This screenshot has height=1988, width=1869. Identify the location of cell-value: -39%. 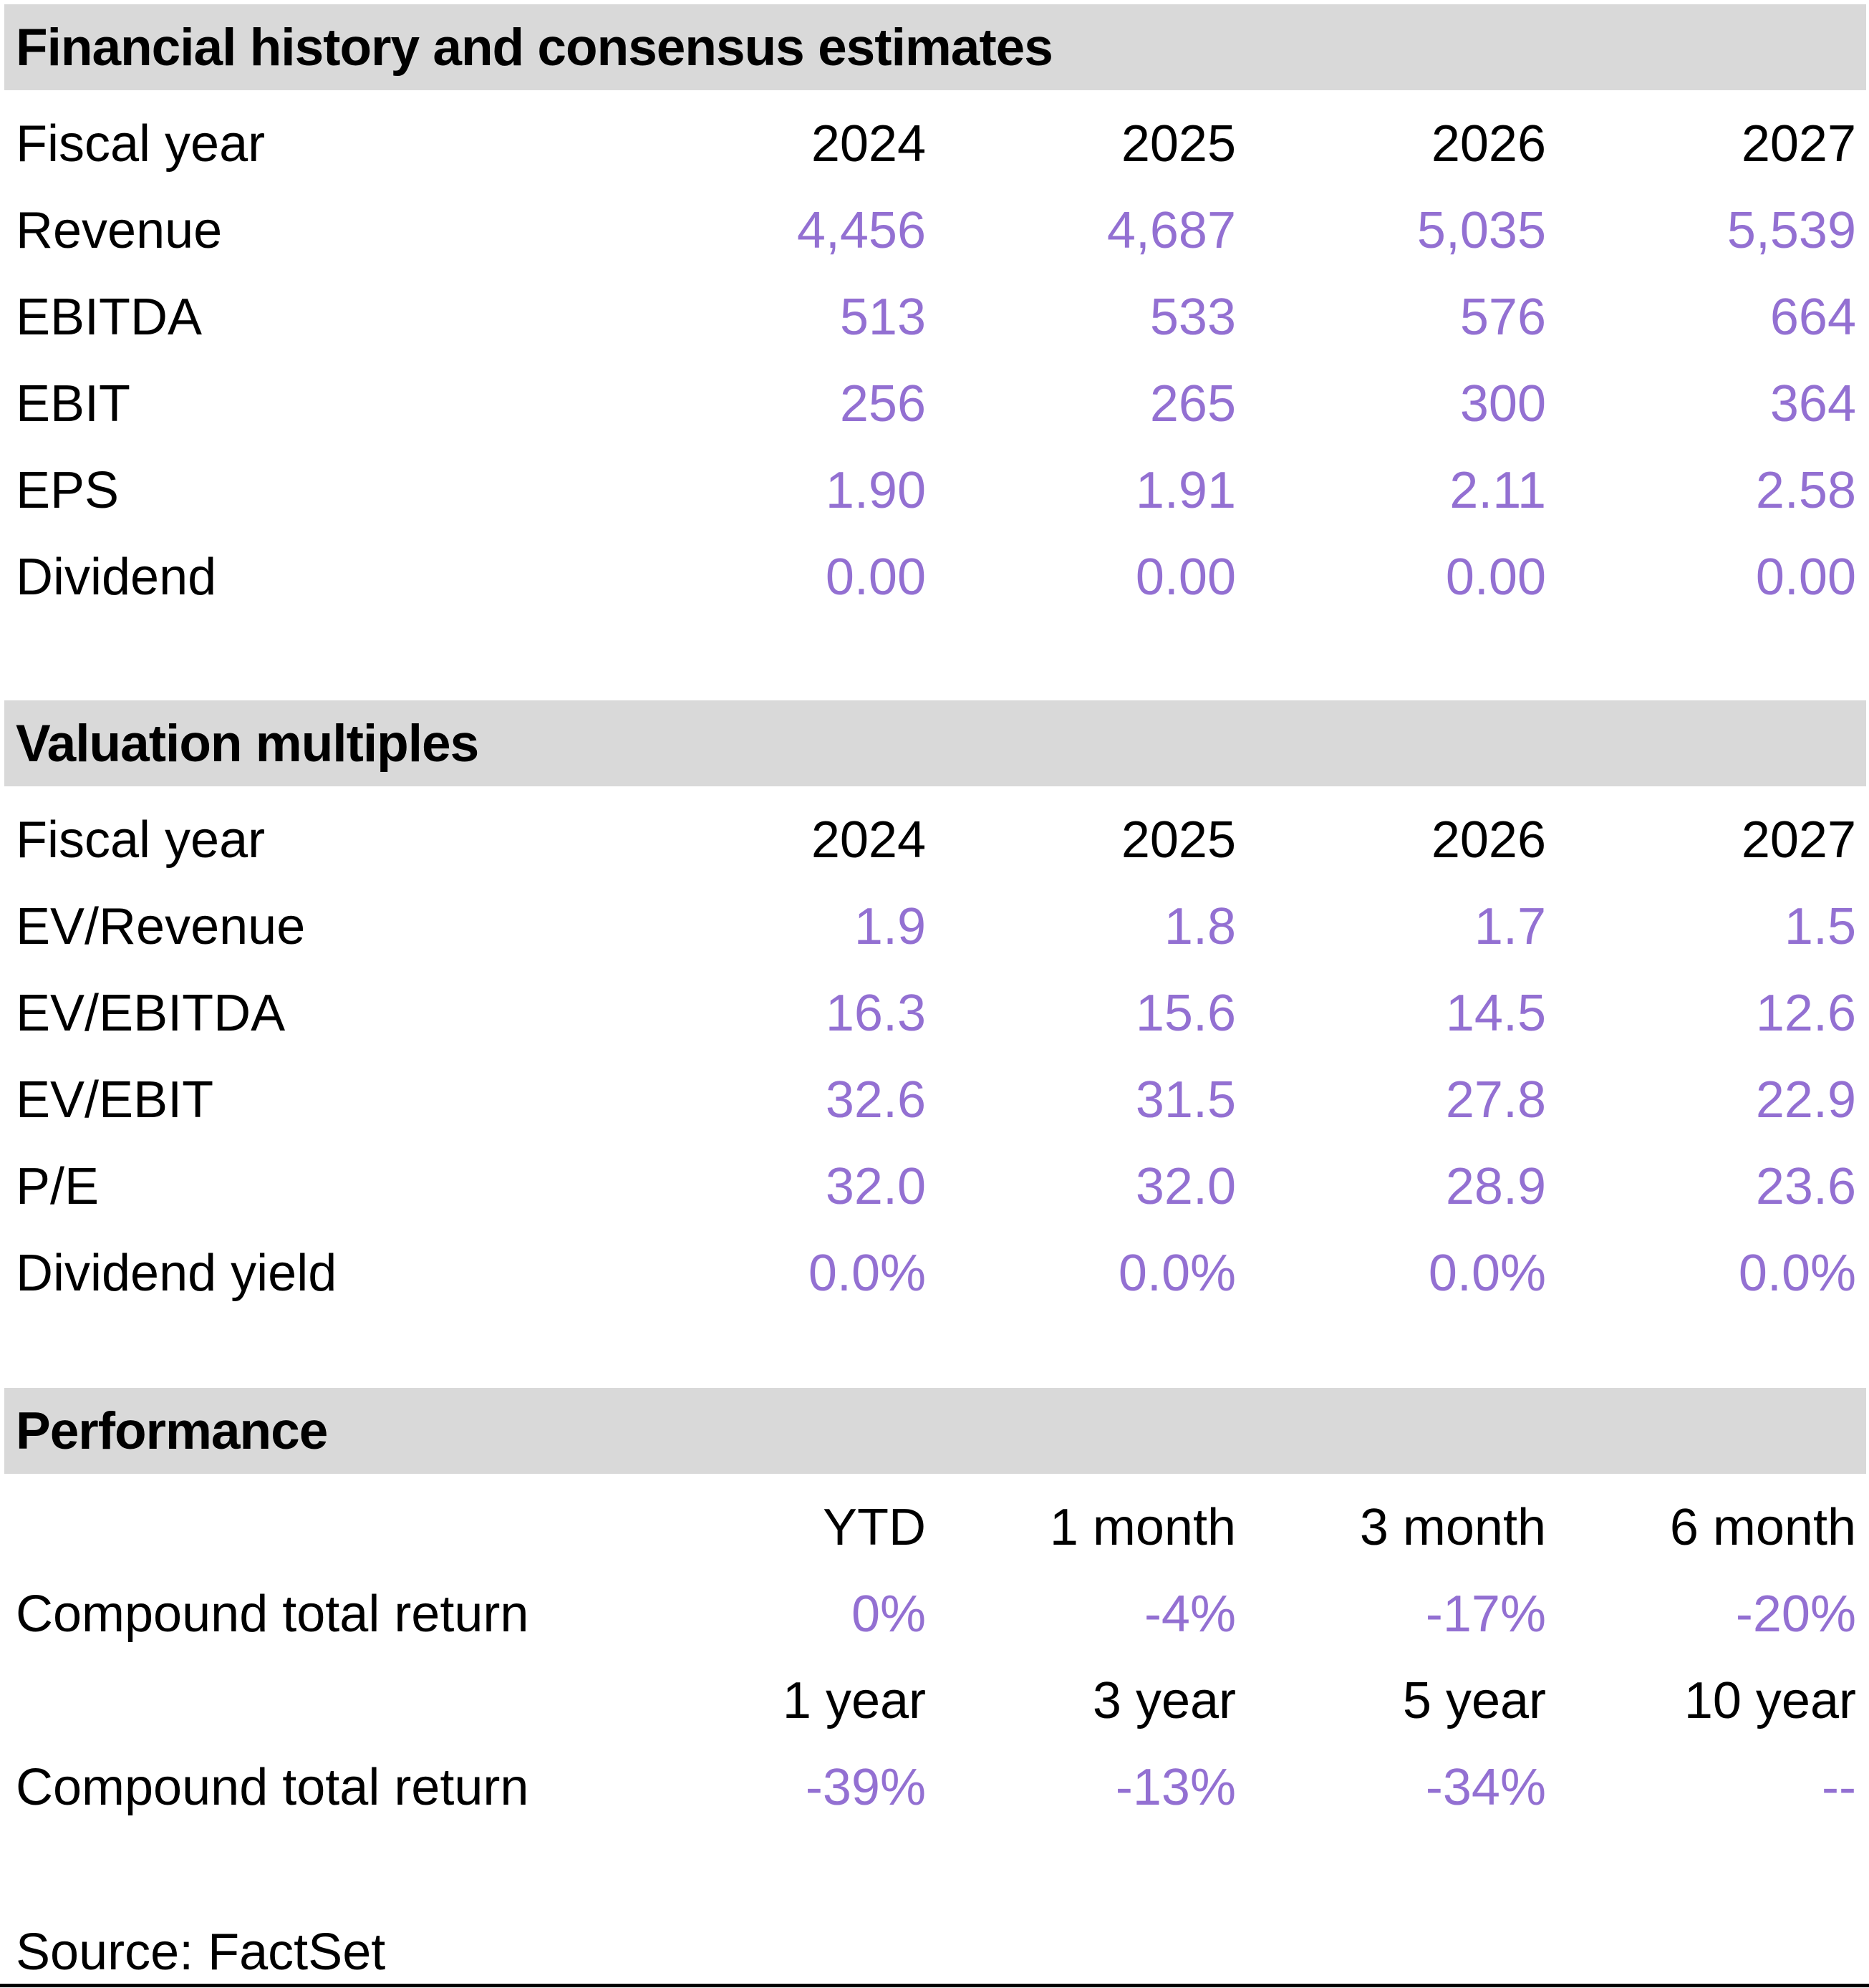
(866, 1787).